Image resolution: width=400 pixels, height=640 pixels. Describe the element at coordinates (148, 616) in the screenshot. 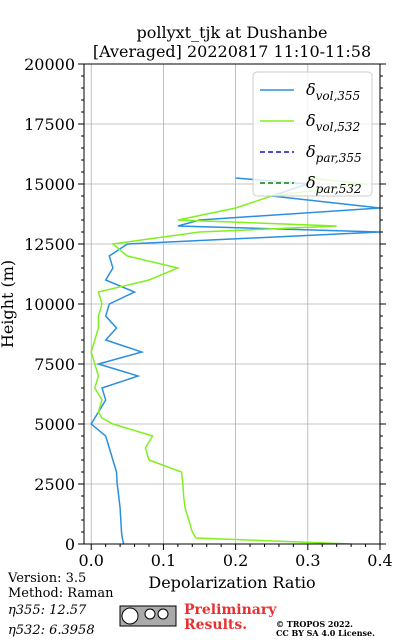

I see `cc-logo` at that location.